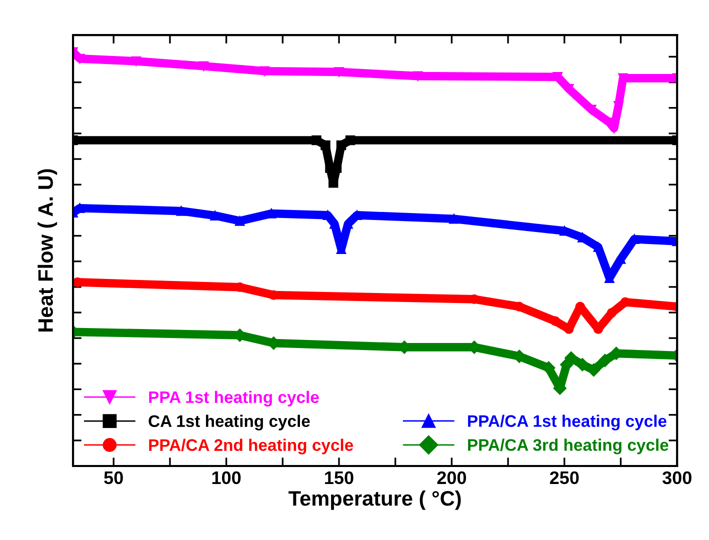 This screenshot has height=540, width=709. What do you see at coordinates (451, 477) in the screenshot?
I see `x-tick-label: 200` at bounding box center [451, 477].